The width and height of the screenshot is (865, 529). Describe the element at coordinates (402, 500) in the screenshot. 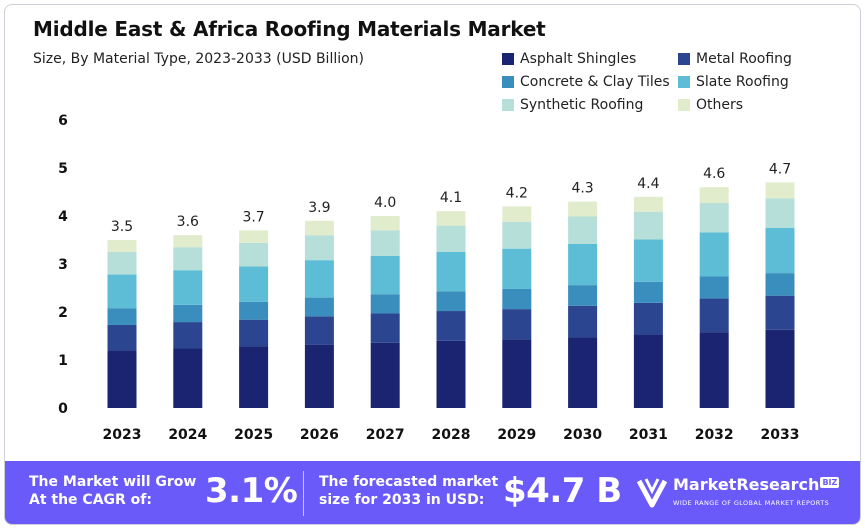

I see `forecast-label-line2: size for 2033 in USD:` at that location.